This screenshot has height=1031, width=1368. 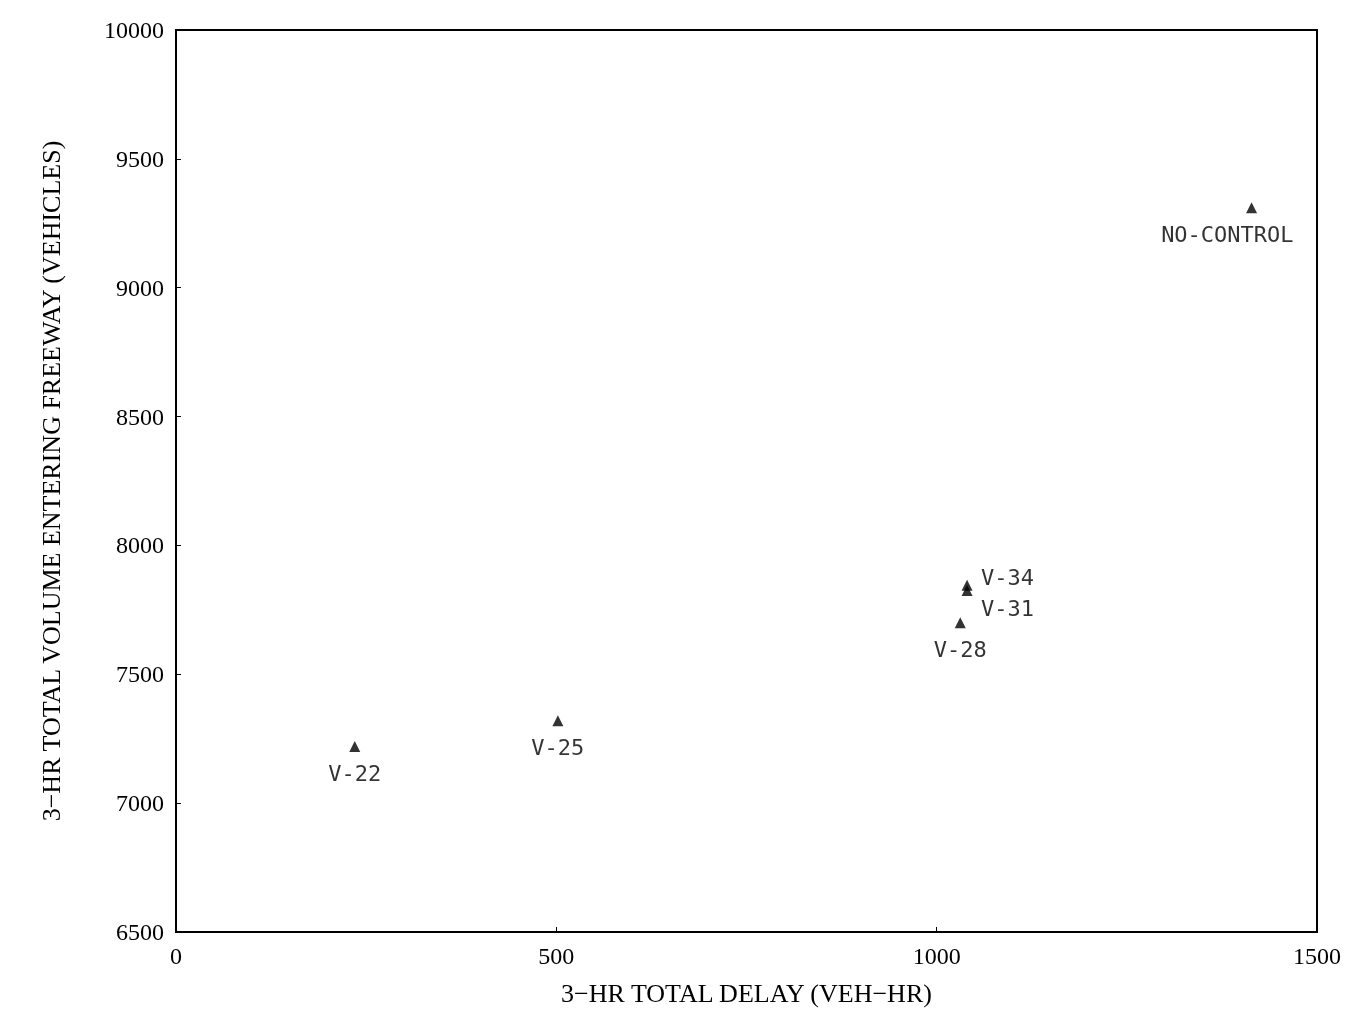 What do you see at coordinates (355, 773) in the screenshot?
I see `annotation: V-22` at bounding box center [355, 773].